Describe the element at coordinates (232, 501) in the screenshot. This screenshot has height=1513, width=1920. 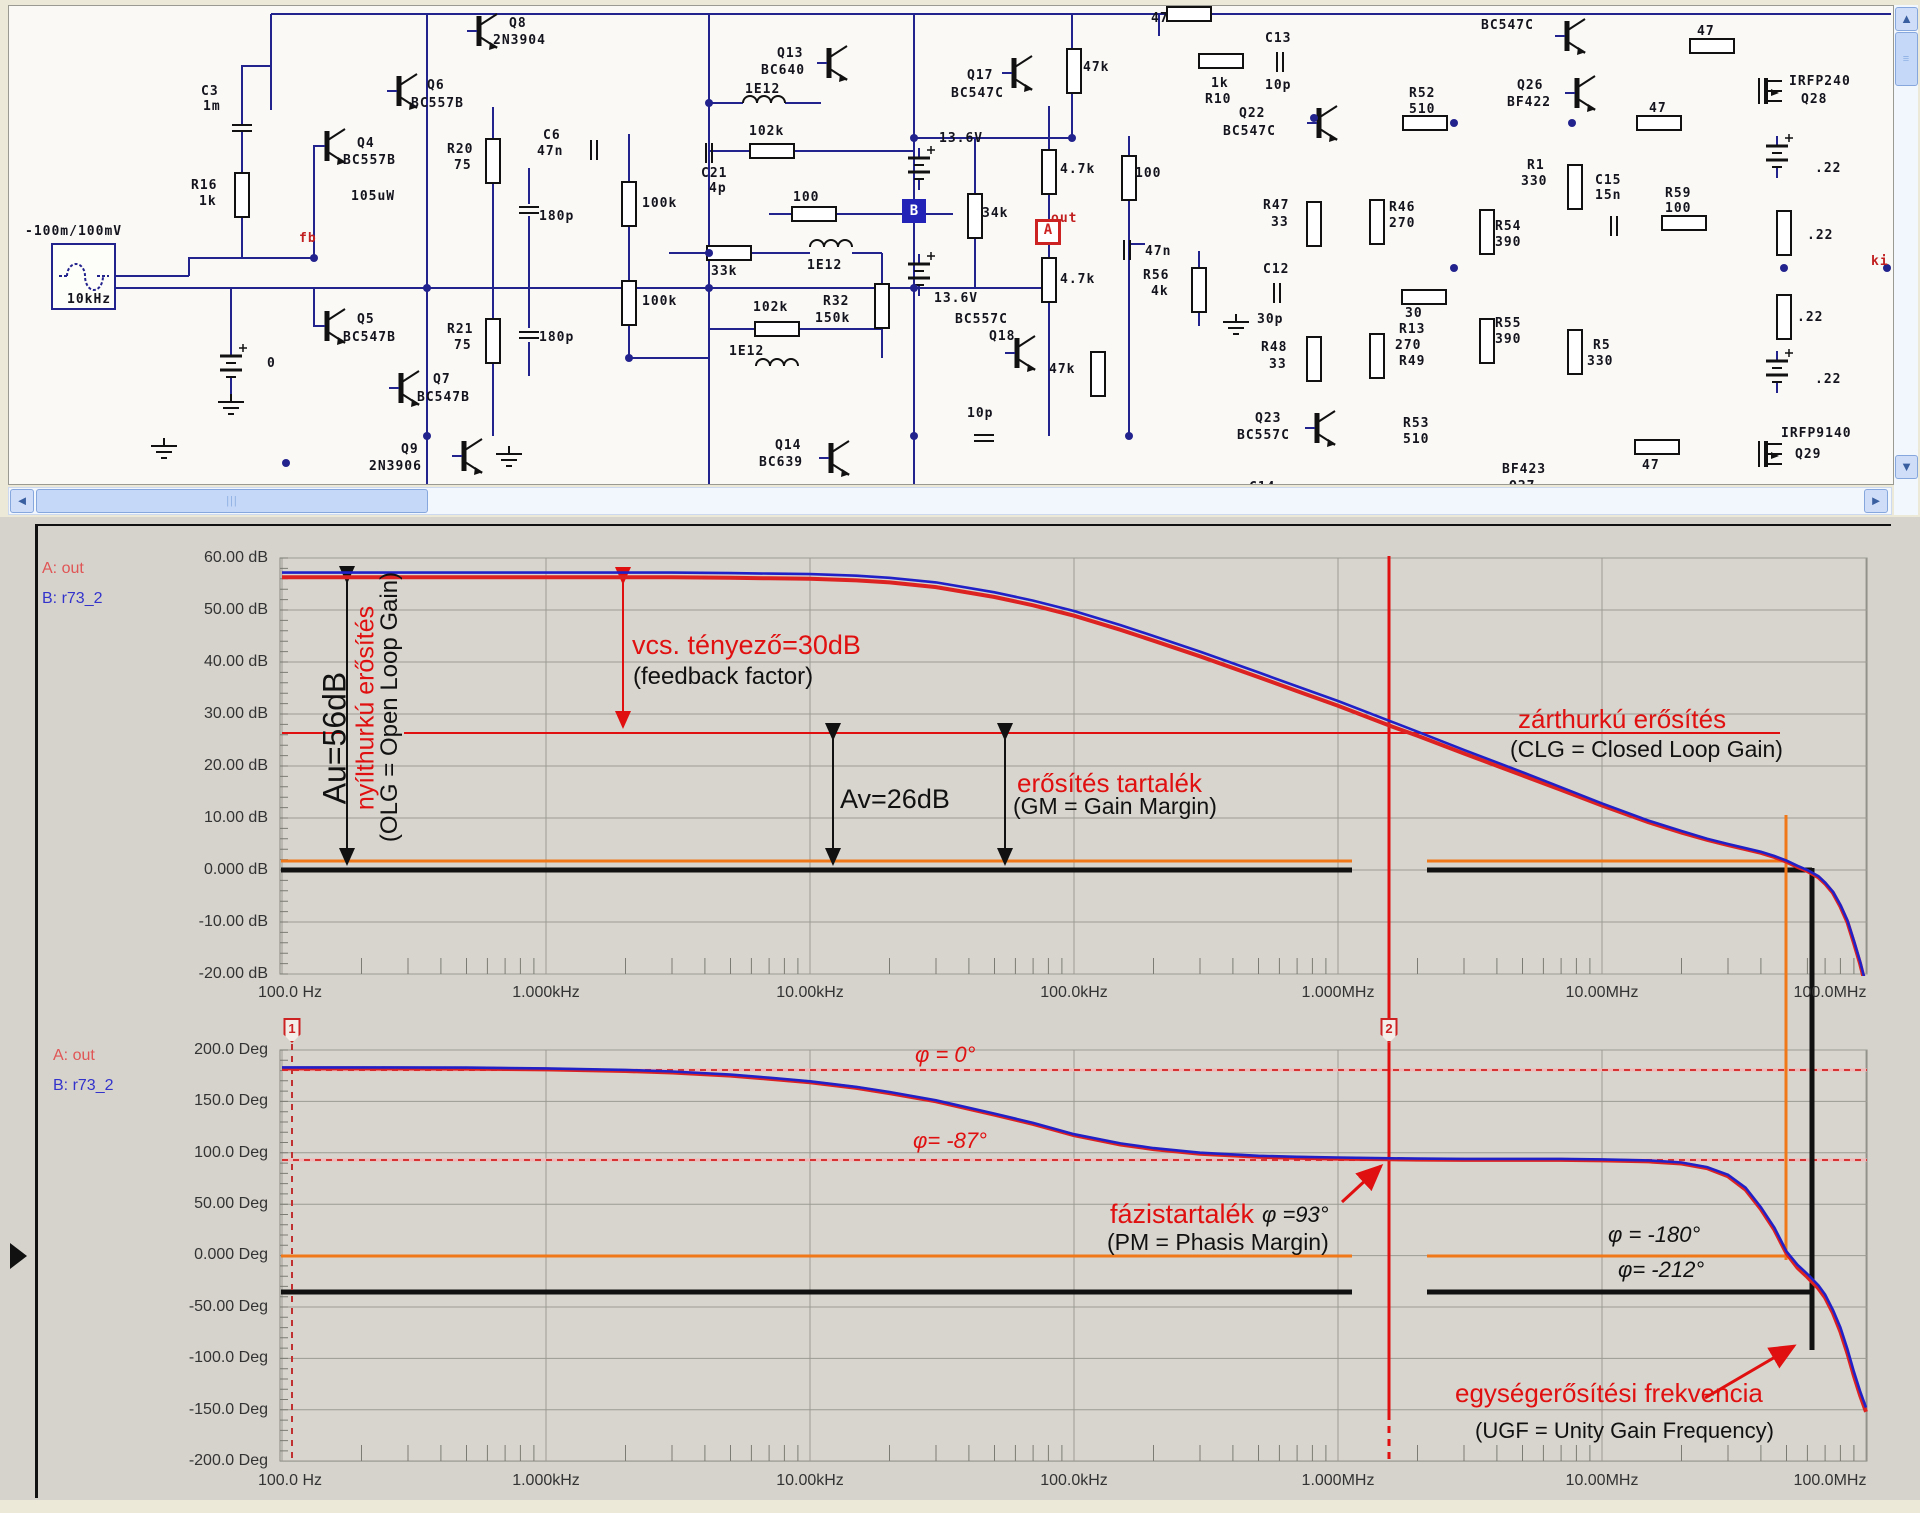
I see `hscroll-thumb: |||` at that location.